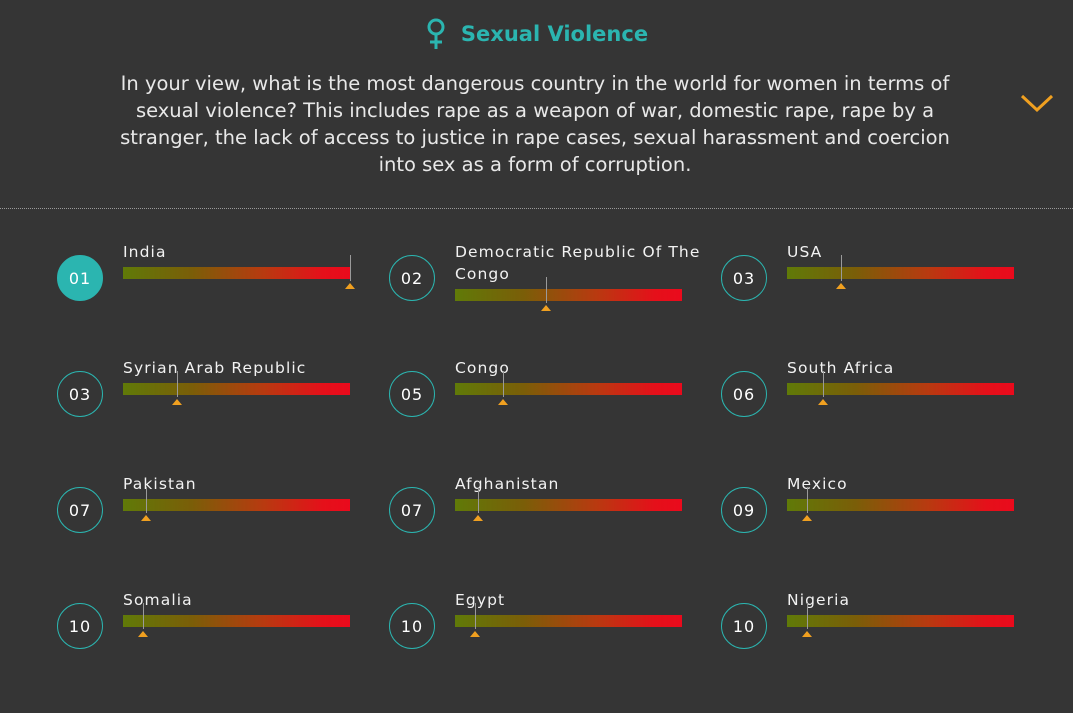  Describe the element at coordinates (554, 652) in the screenshot. I see `ranking-card: 10 Egypt` at that location.